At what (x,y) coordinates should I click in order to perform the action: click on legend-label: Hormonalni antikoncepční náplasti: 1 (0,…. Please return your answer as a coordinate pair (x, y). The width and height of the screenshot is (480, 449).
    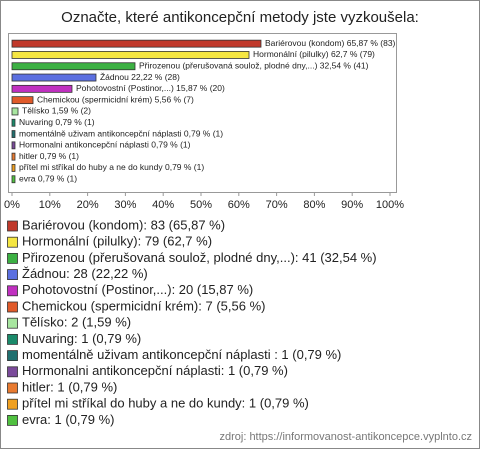
    Looking at the image, I should click on (155, 370).